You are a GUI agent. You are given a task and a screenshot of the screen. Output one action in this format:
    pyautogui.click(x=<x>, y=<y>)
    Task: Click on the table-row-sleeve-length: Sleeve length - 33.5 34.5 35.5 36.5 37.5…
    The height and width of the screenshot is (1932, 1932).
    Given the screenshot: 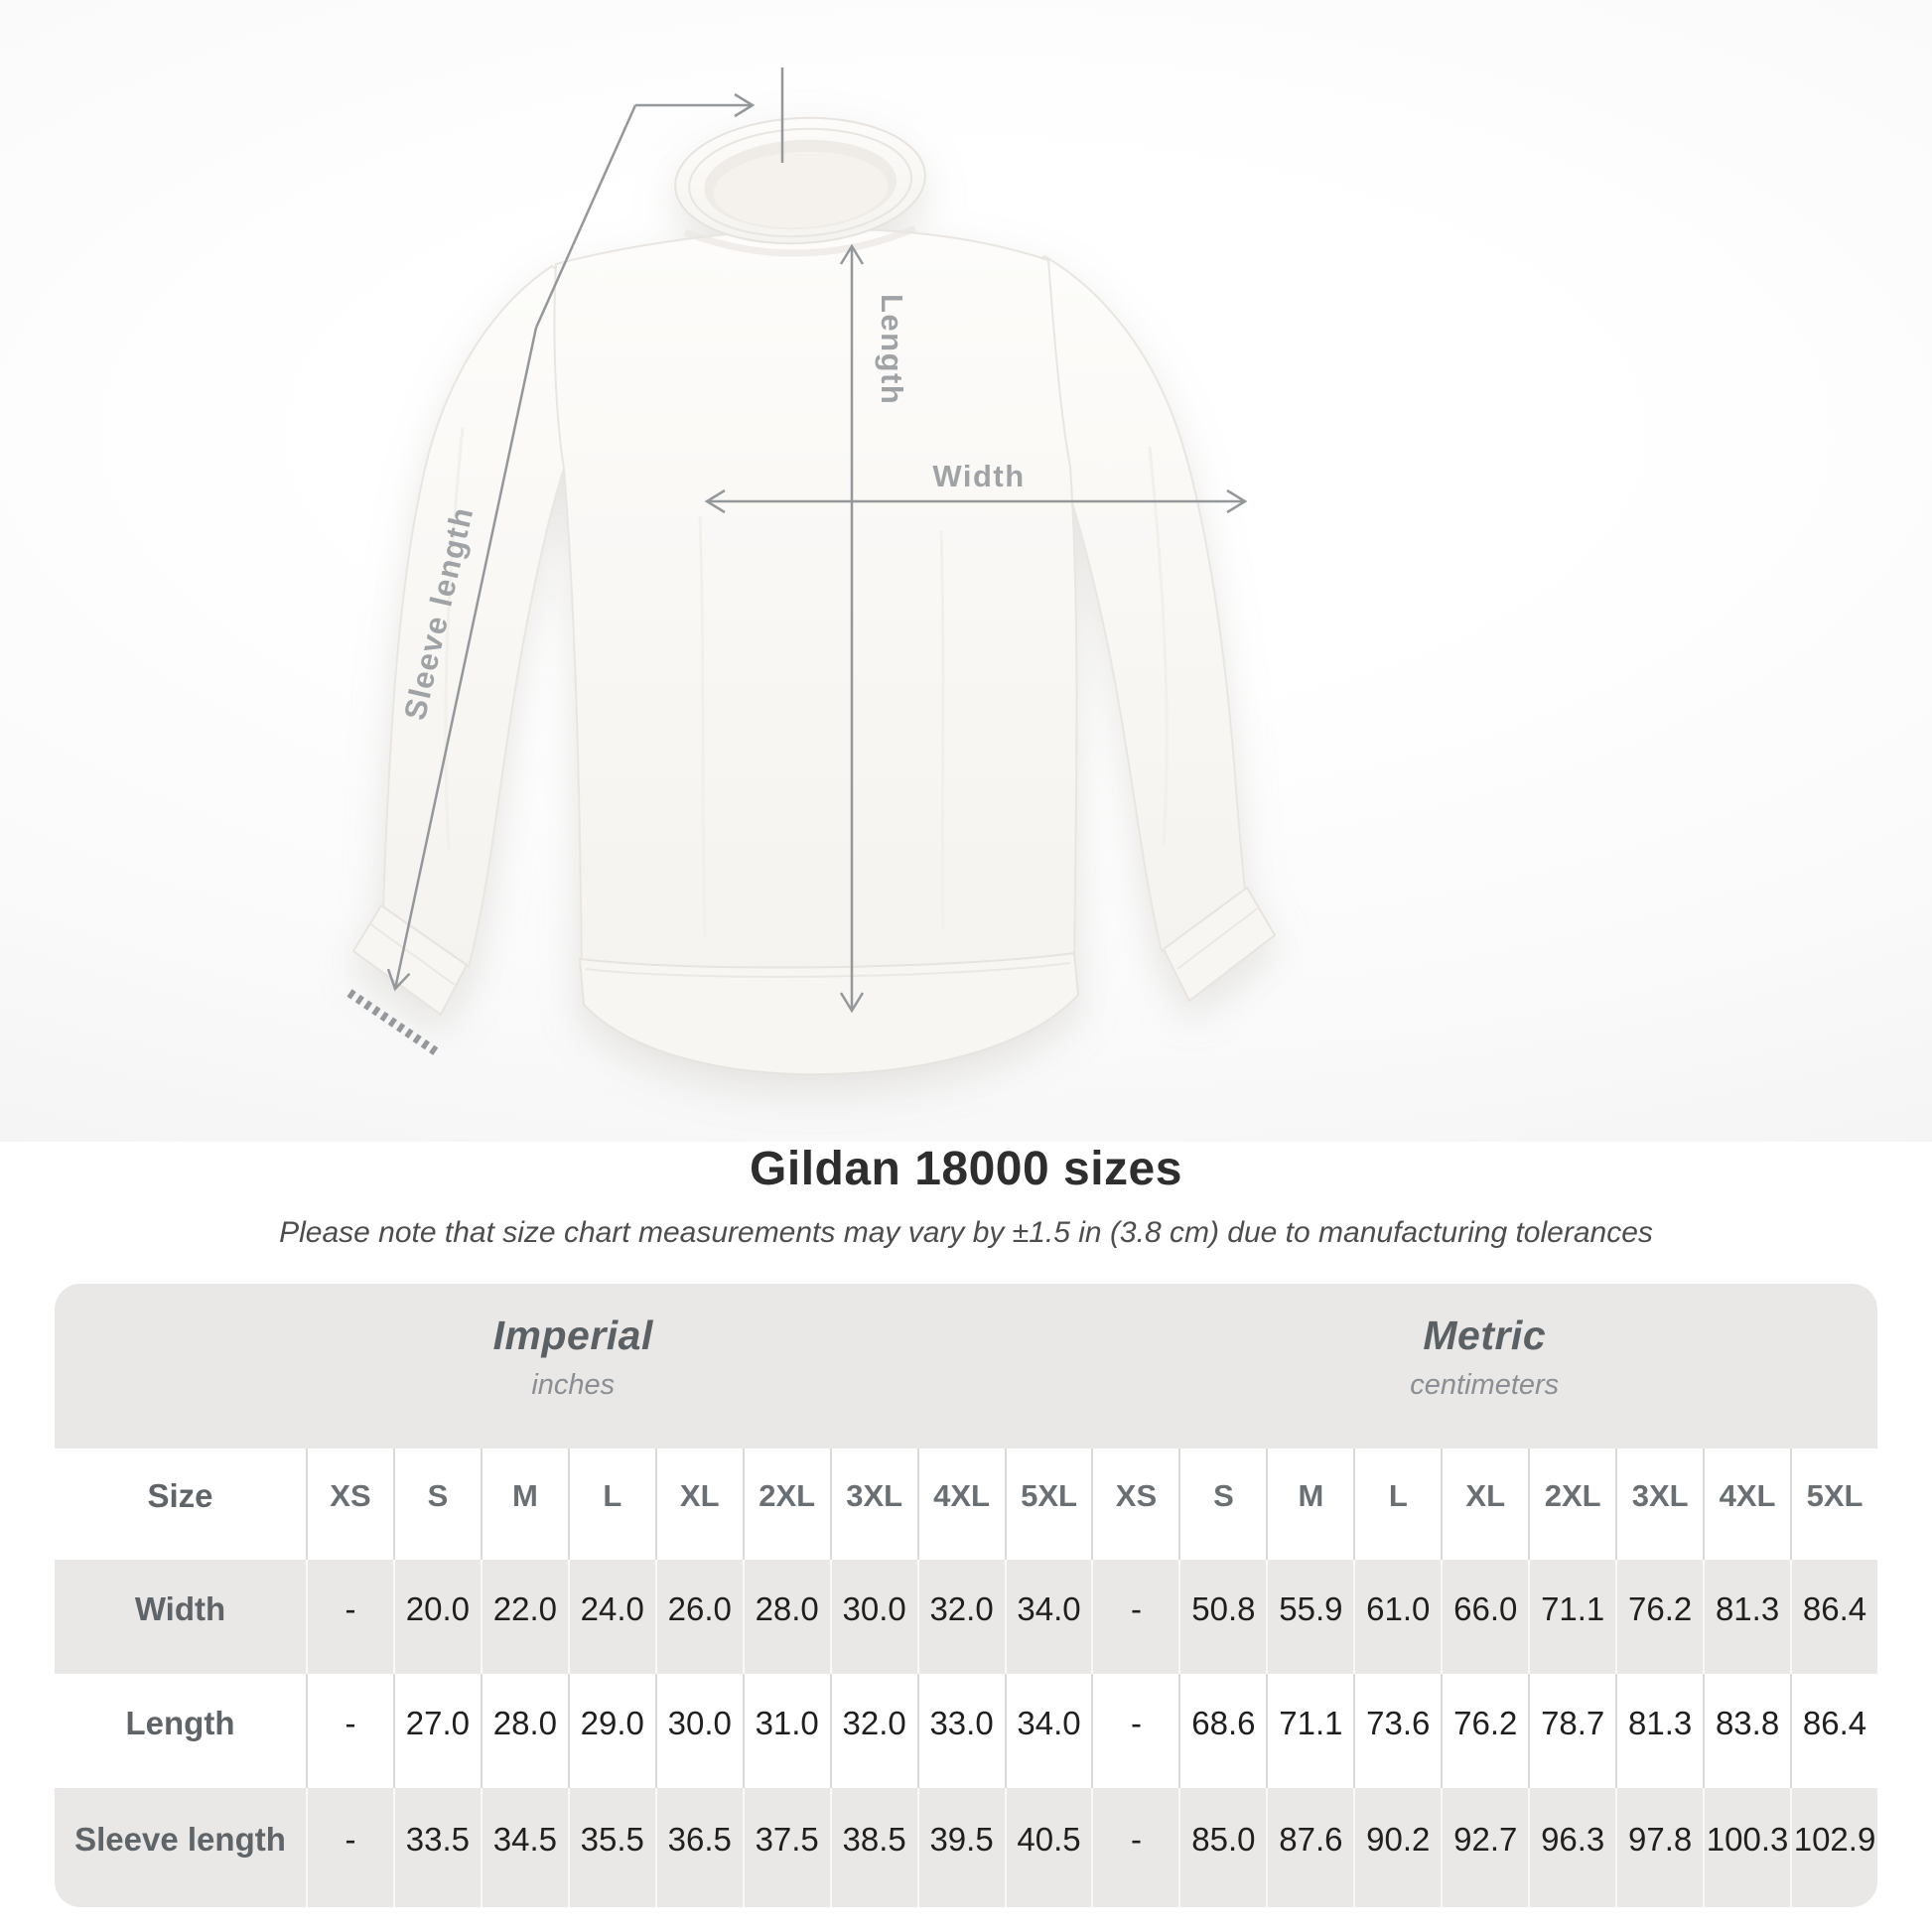 What is the action you would take?
    pyautogui.click(x=966, y=1847)
    